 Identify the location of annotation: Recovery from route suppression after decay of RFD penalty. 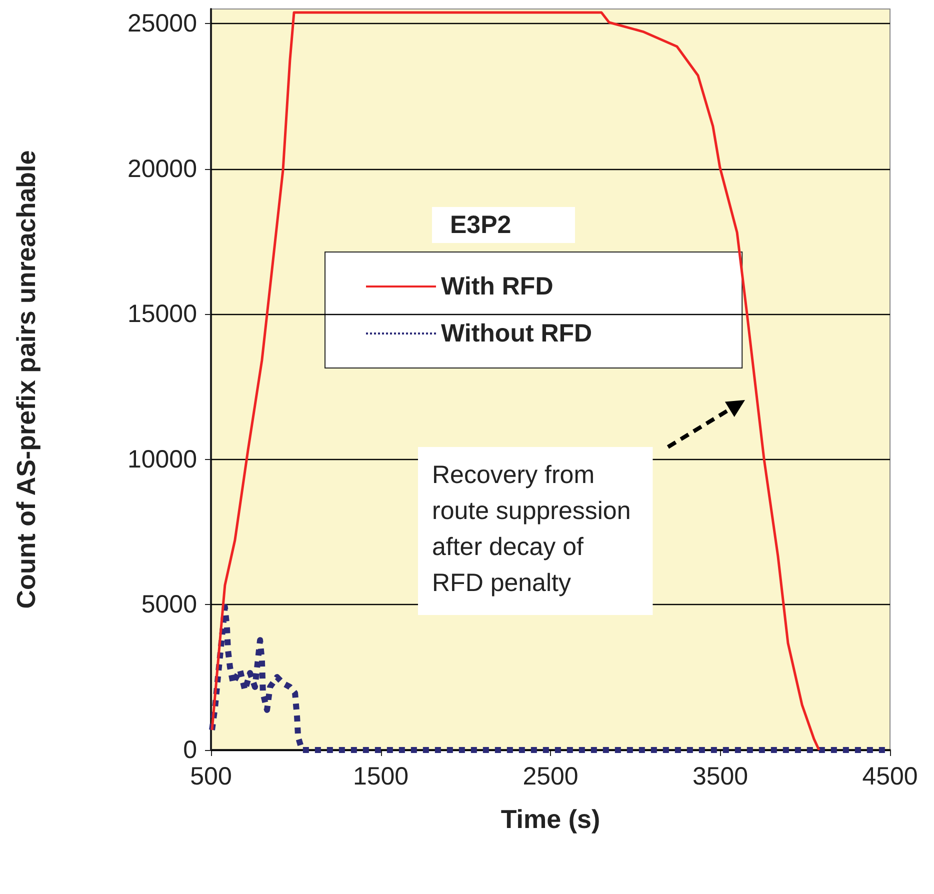
(531, 529).